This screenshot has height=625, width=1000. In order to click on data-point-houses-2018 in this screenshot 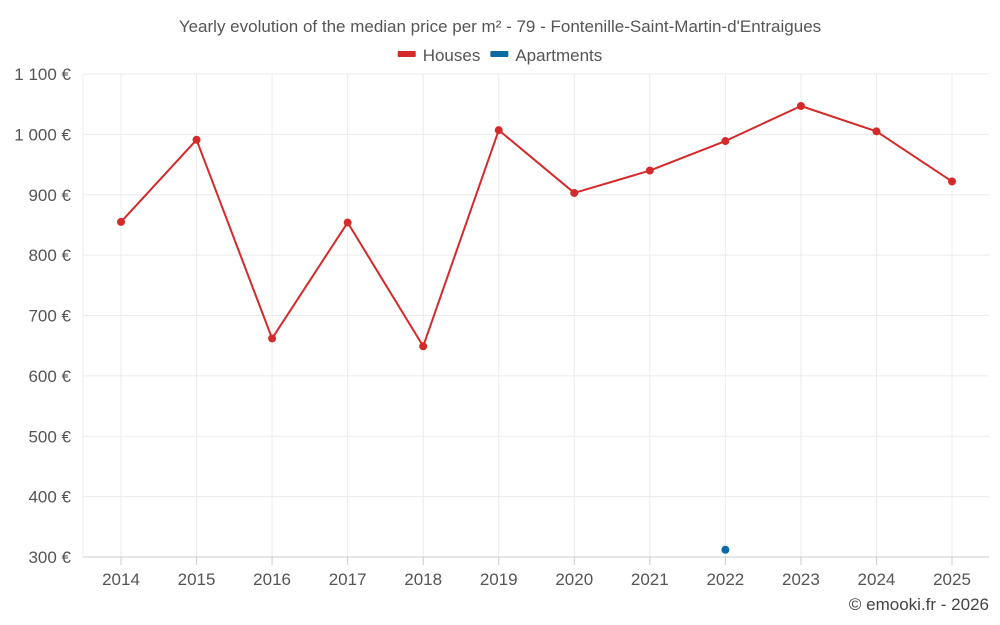, I will do `click(423, 346)`.